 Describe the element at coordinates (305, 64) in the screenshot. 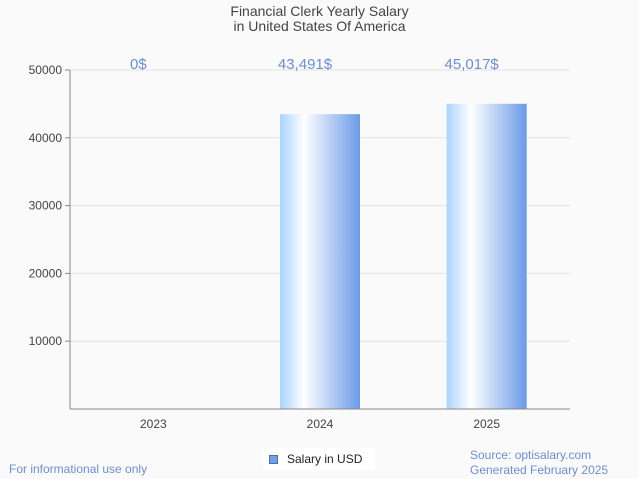

I see `data-label: 43,491$` at that location.